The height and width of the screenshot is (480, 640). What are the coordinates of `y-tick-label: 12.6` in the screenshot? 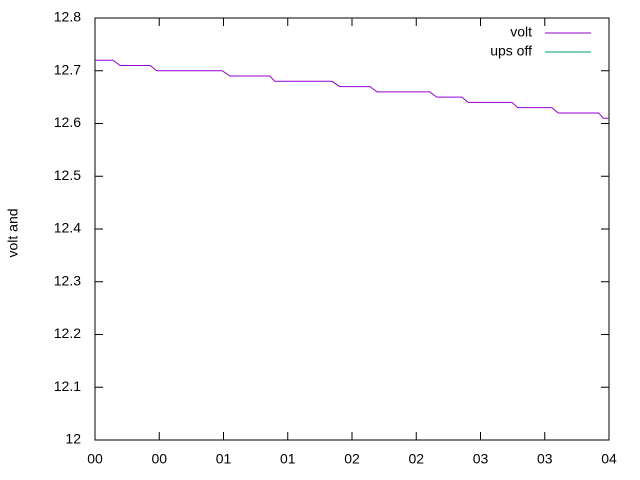 It's located at (67, 122).